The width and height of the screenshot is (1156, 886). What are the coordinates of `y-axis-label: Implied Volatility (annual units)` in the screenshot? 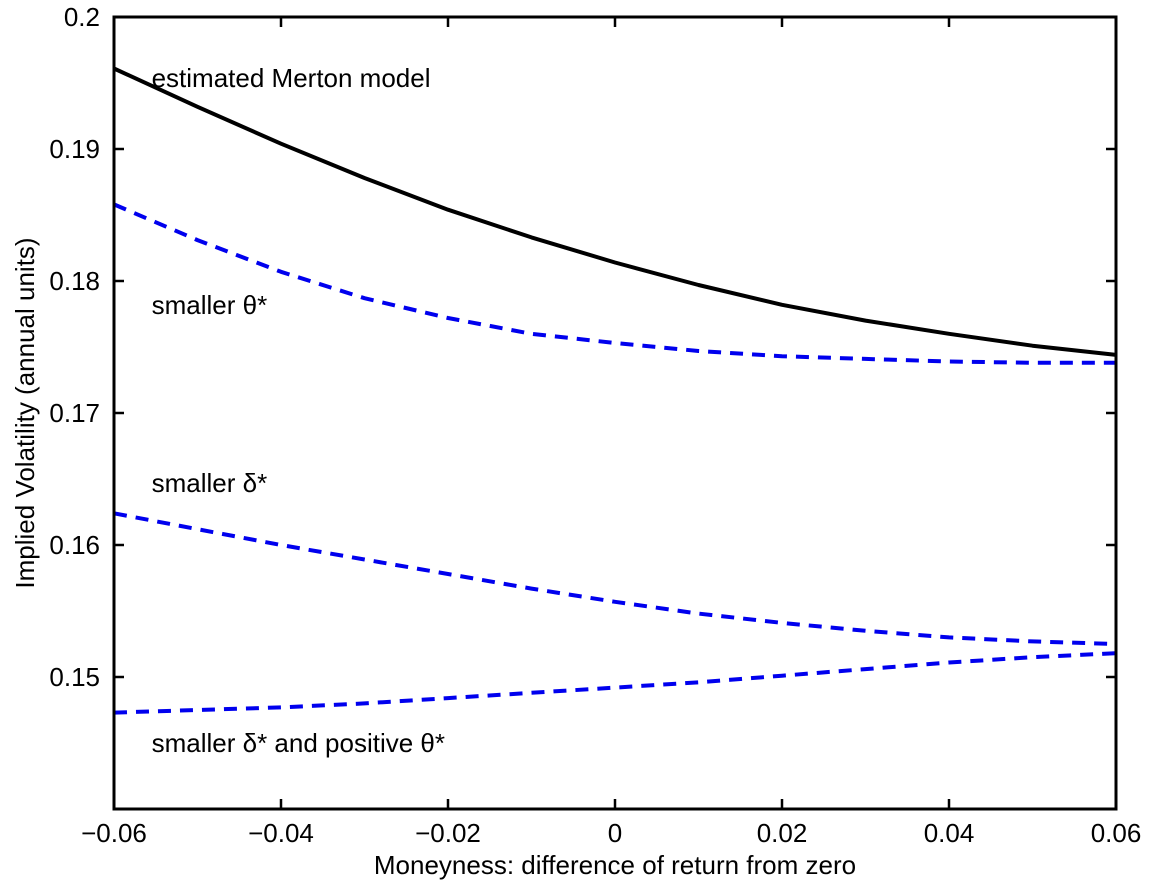 It's located at (25, 412).